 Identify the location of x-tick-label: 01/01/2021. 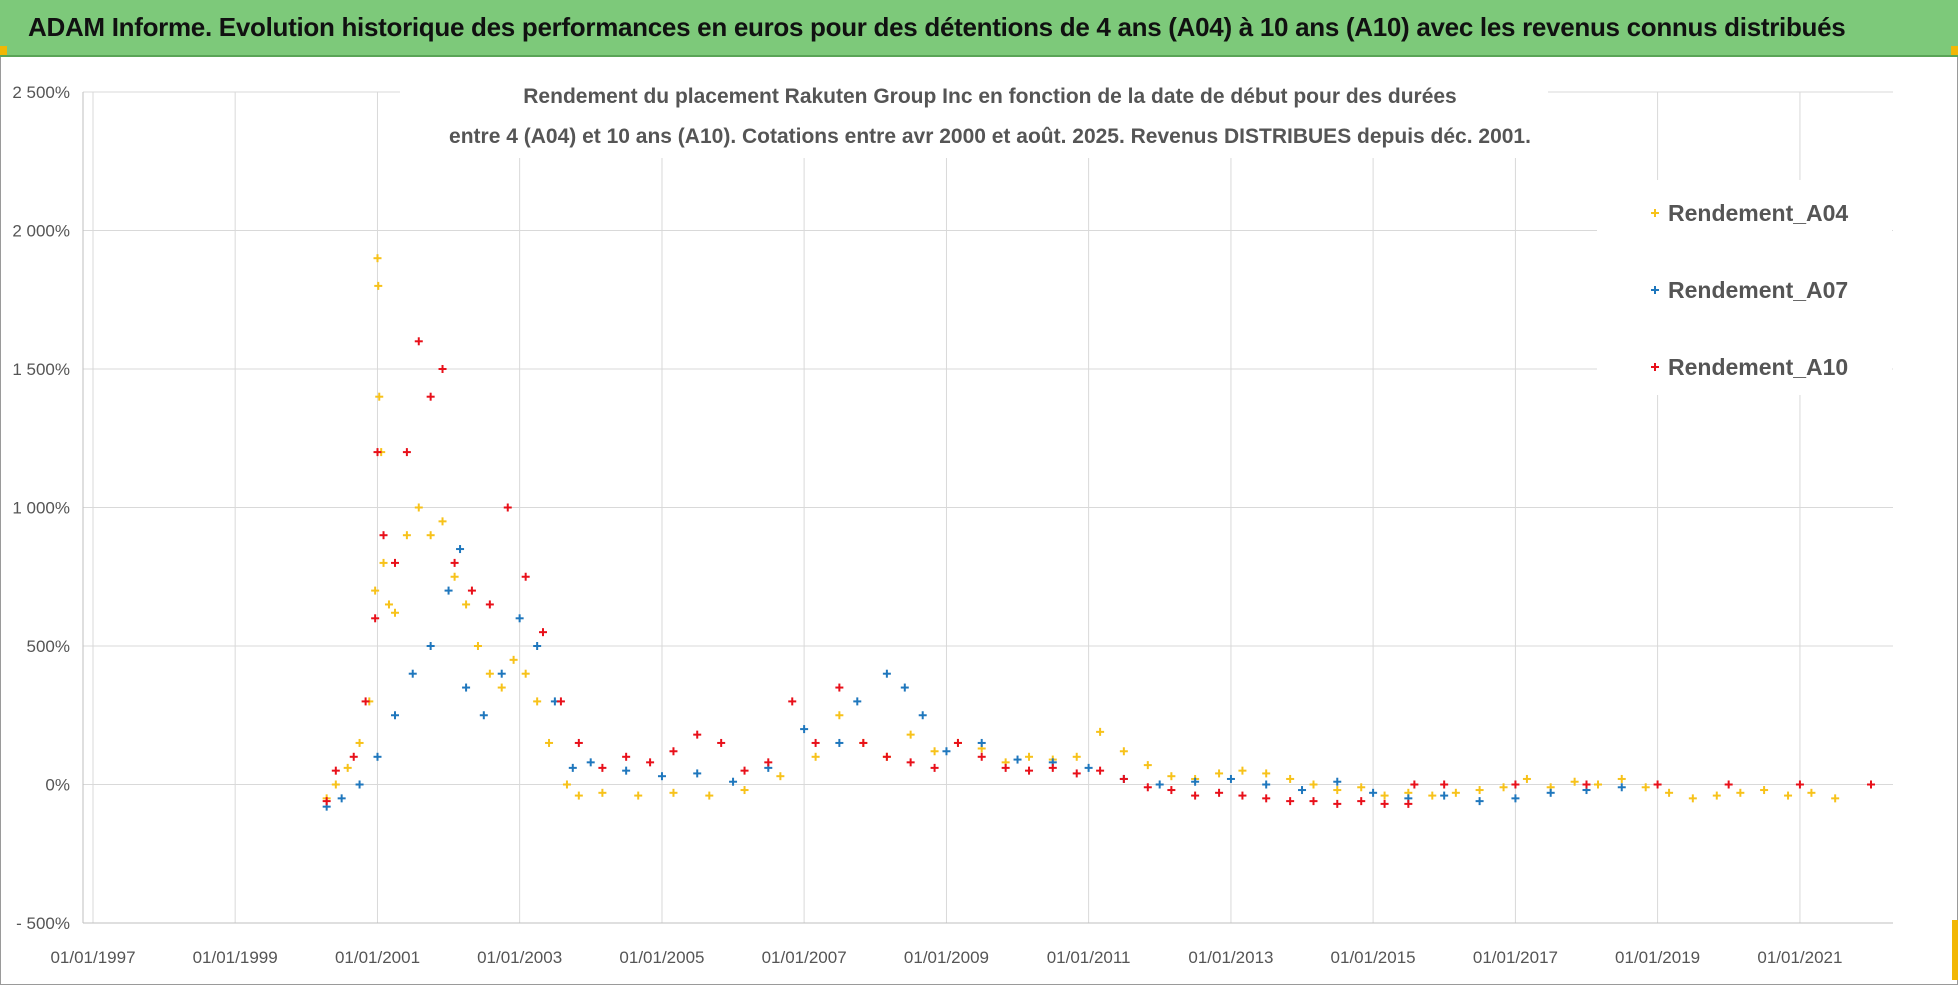
(1799, 957).